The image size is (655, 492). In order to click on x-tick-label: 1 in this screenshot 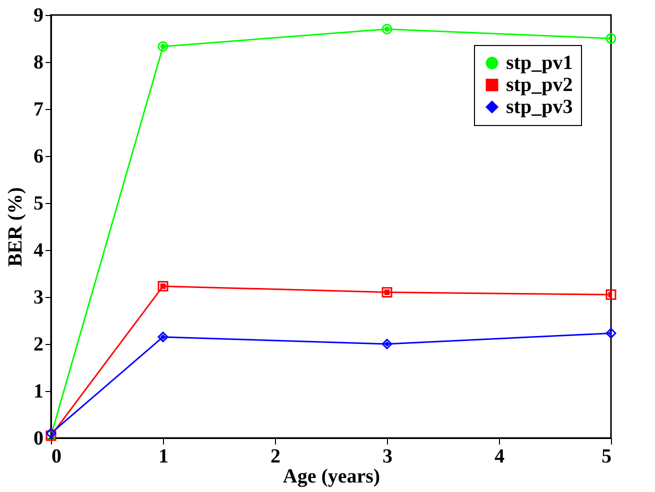, I will do `click(163, 457)`.